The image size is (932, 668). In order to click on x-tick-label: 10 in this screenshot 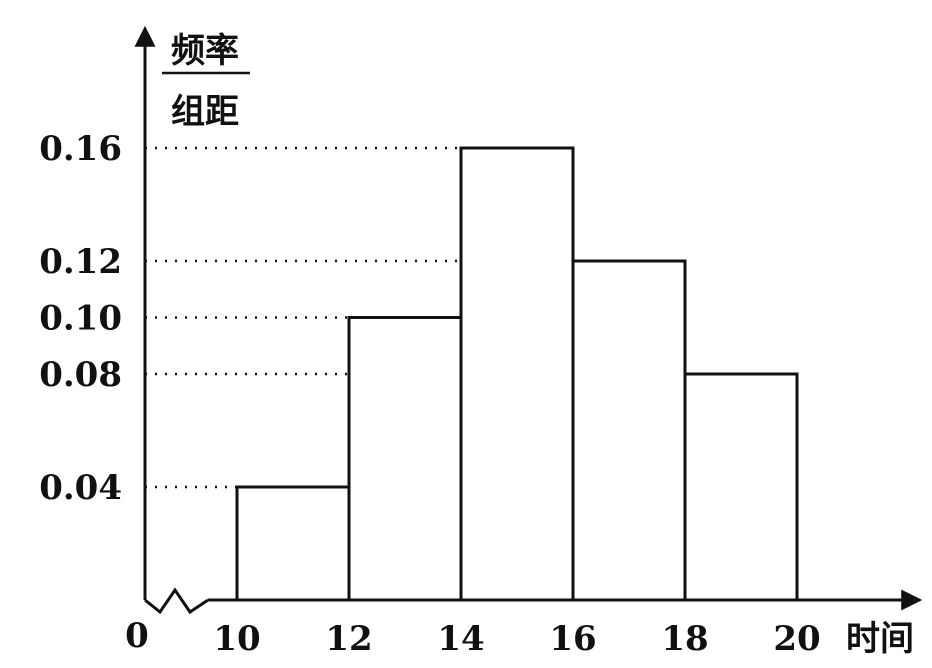, I will do `click(236, 639)`.